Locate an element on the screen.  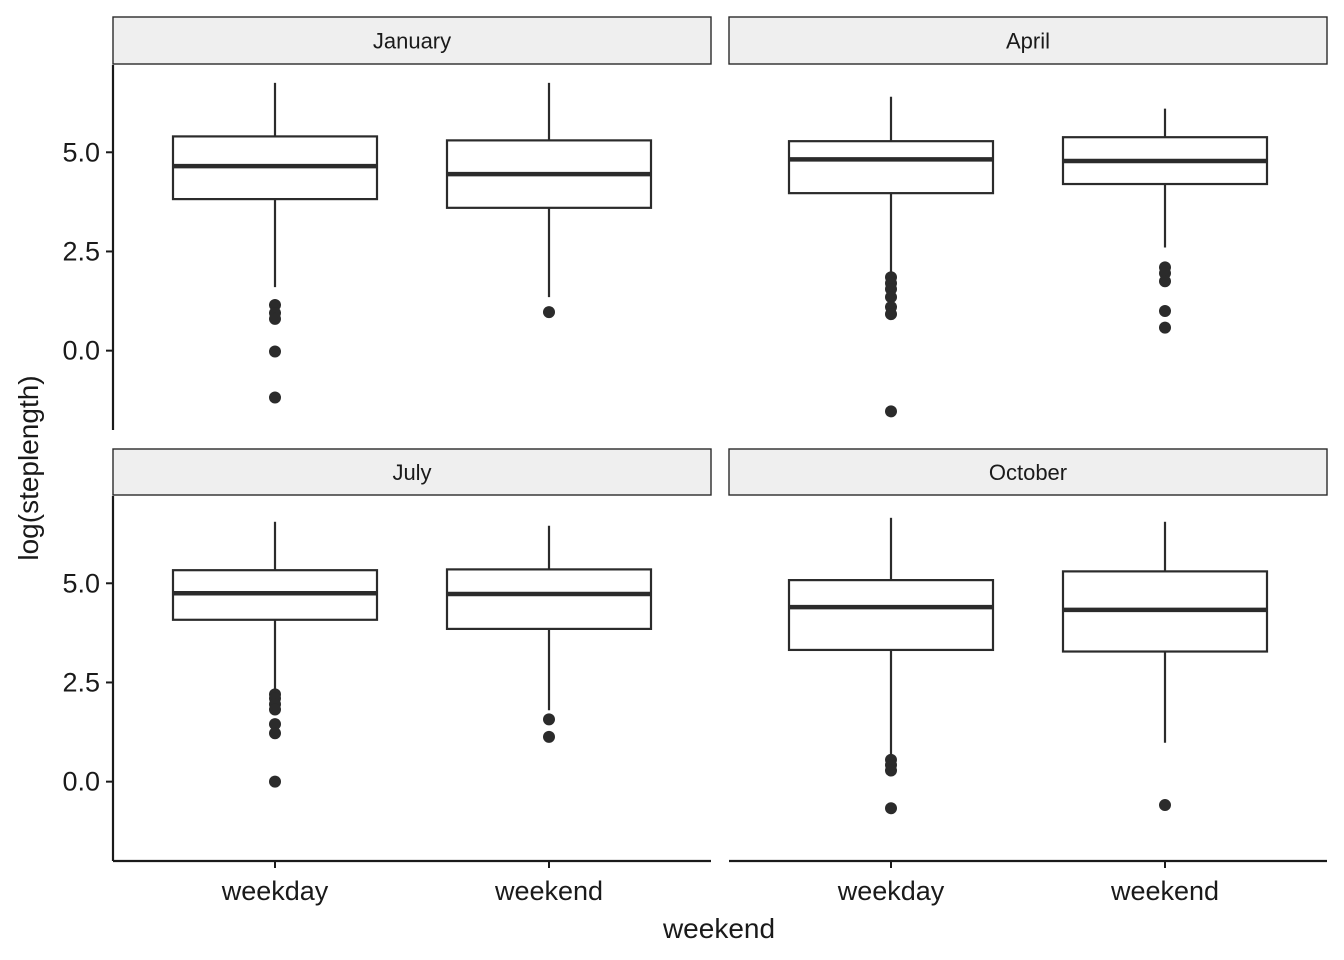
facet-strip-label: October is located at coordinates (1028, 472).